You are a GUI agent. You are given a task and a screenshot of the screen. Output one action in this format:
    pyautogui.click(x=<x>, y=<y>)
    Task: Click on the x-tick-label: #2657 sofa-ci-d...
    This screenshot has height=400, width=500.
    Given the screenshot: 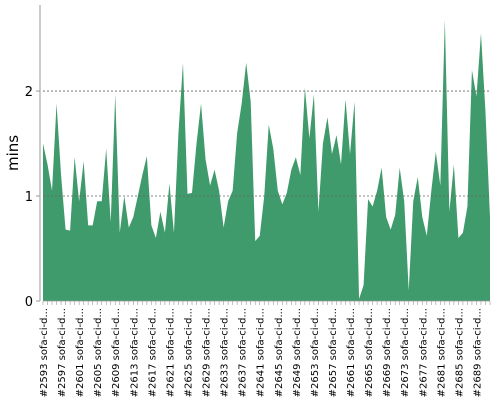 What is the action you would take?
    pyautogui.click(x=333, y=352)
    